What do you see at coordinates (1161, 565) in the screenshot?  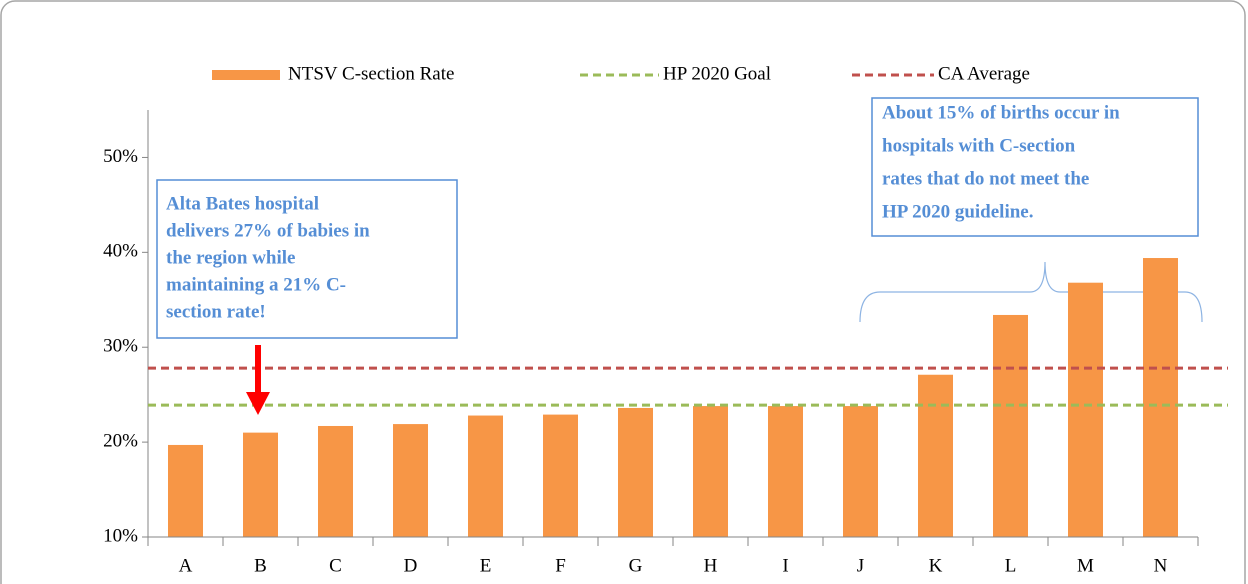 I see `x-tick-label: N` at bounding box center [1161, 565].